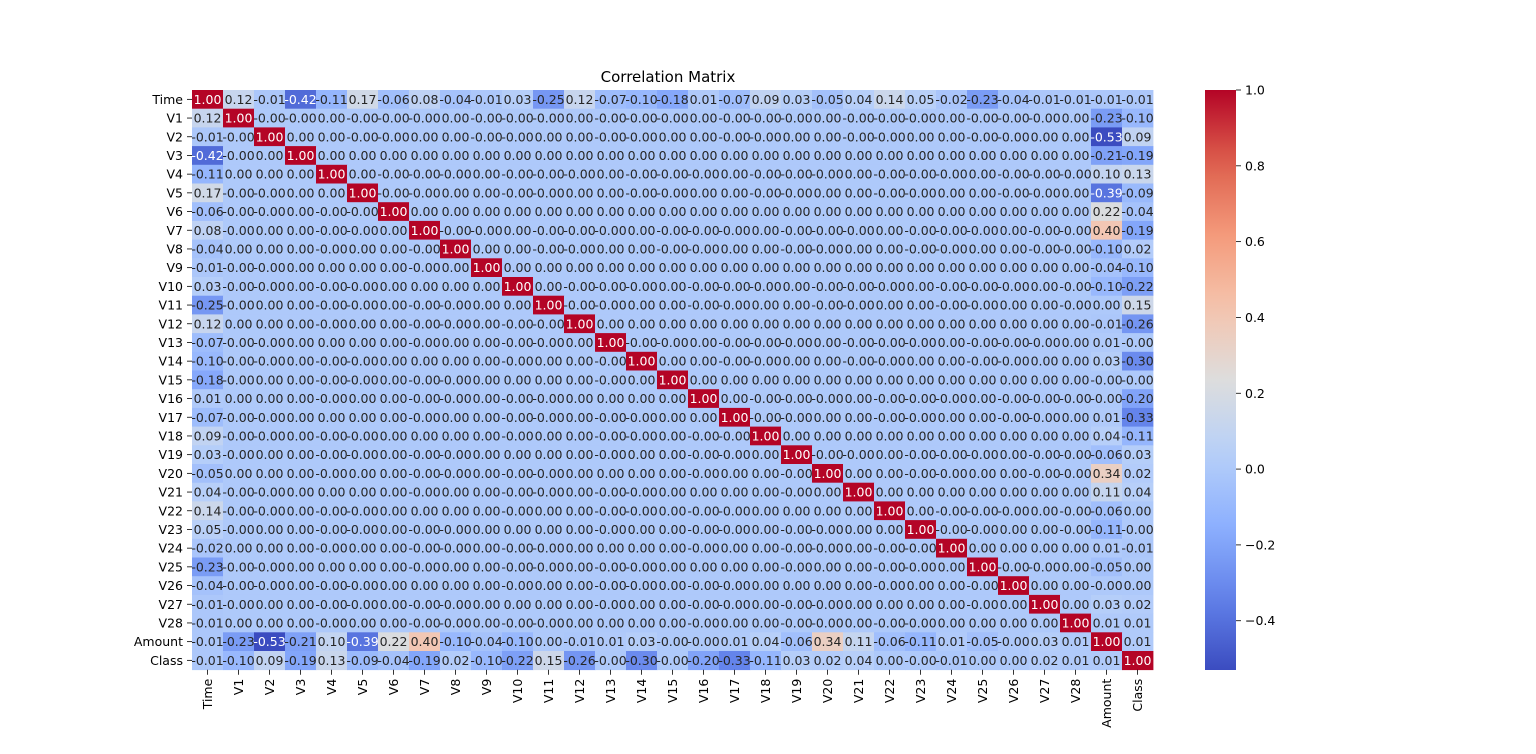 The height and width of the screenshot is (754, 1536). I want to click on cell-value-label: -0.07, so click(207, 417).